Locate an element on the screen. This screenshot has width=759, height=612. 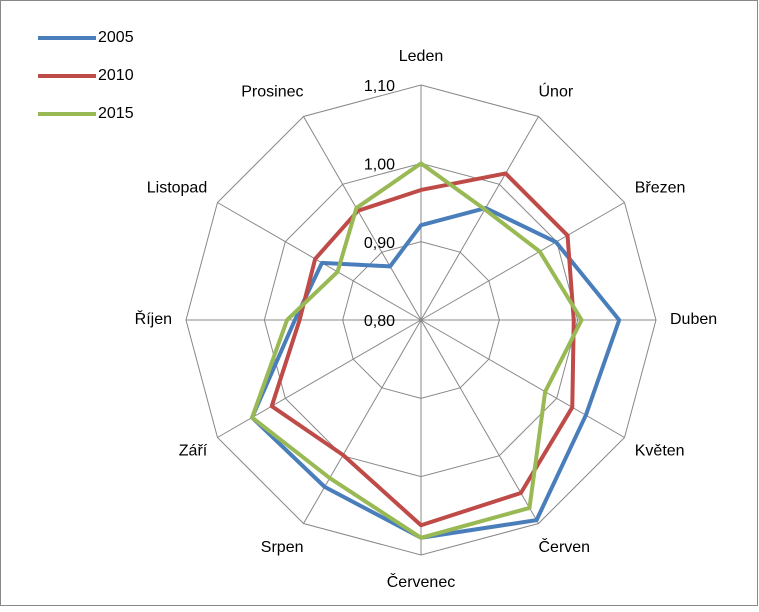
r-tick-label: 1,00 is located at coordinates (379, 165).